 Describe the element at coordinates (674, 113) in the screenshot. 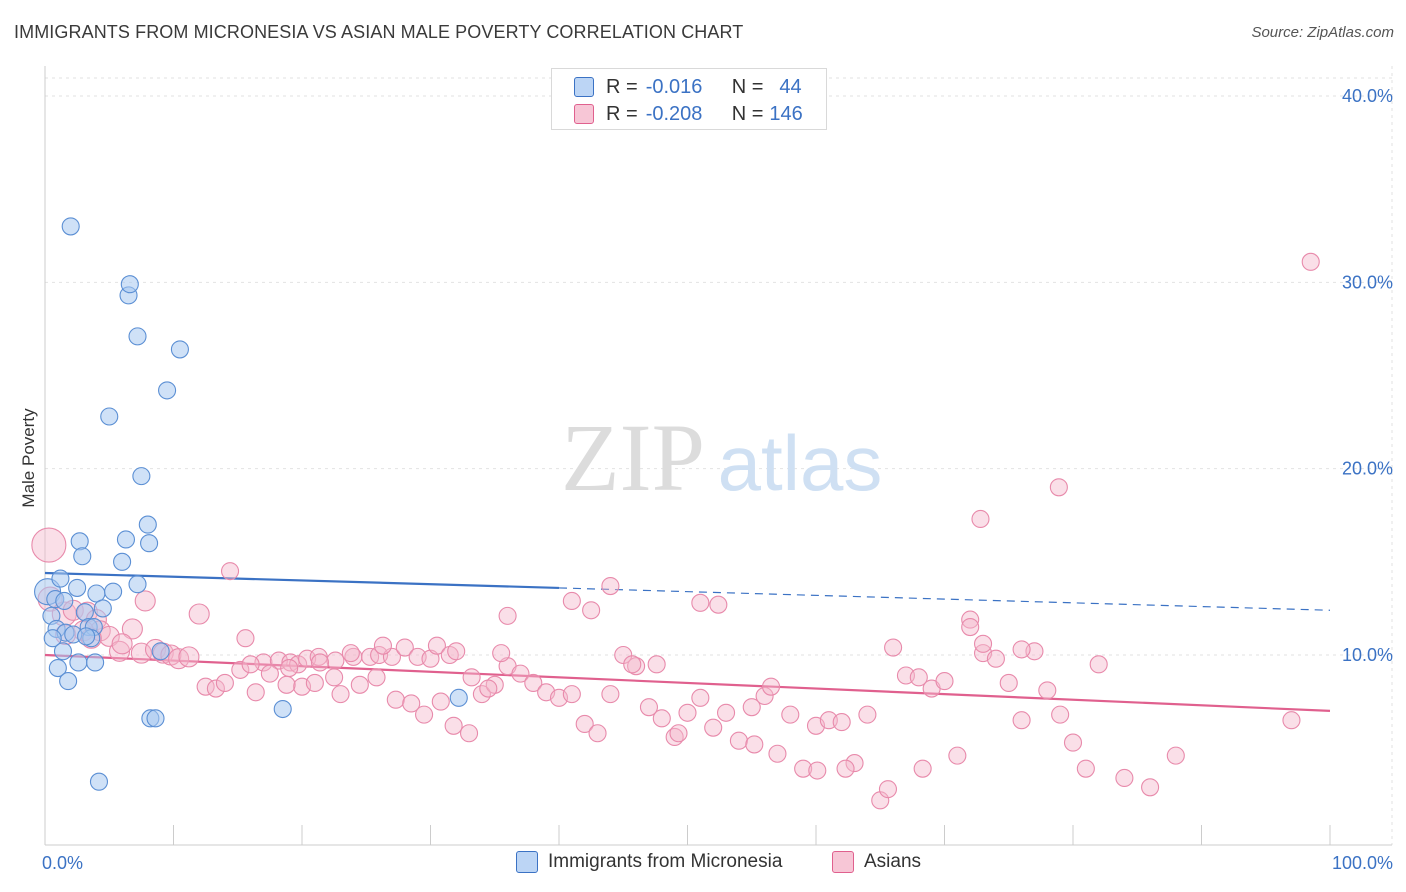

I see `legend-r-value: -0.208` at that location.